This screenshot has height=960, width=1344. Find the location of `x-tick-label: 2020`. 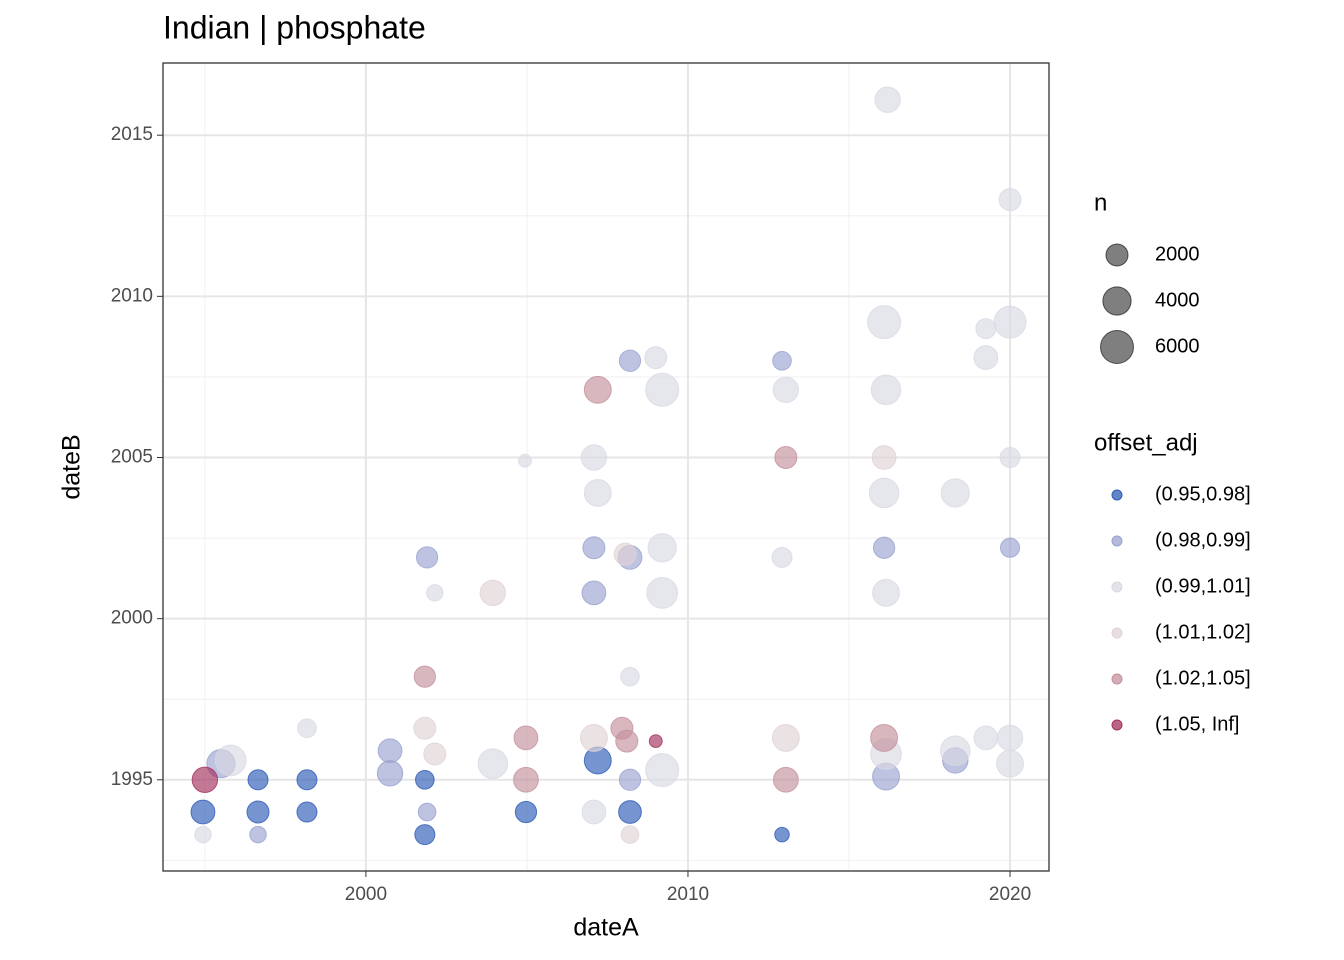

x-tick-label: 2020 is located at coordinates (1010, 894).